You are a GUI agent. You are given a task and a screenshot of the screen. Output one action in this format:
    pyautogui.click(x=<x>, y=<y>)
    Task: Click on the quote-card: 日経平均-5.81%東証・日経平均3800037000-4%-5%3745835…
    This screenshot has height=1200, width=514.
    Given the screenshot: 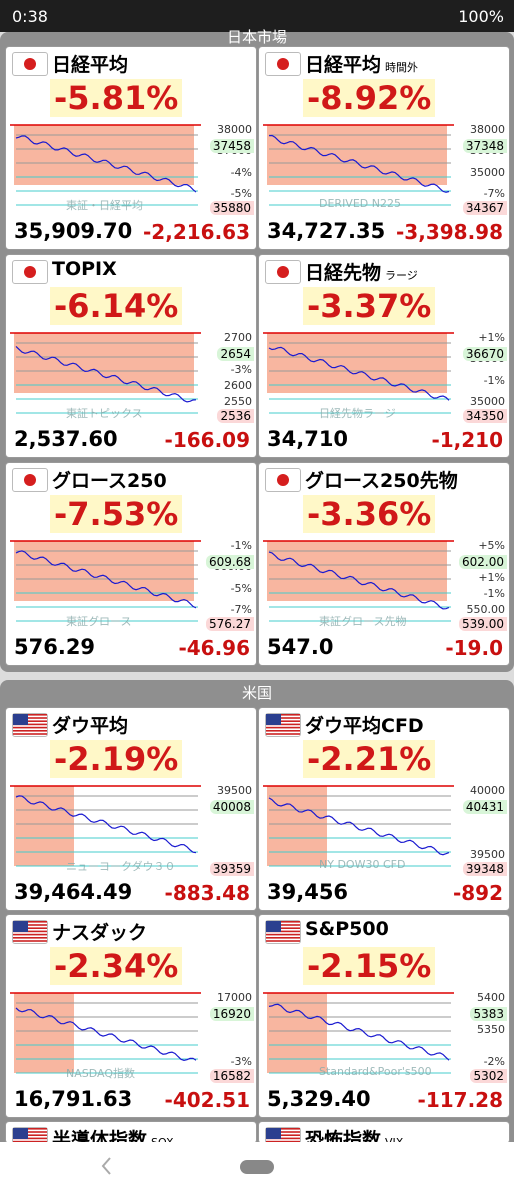 What is the action you would take?
    pyautogui.click(x=131, y=148)
    